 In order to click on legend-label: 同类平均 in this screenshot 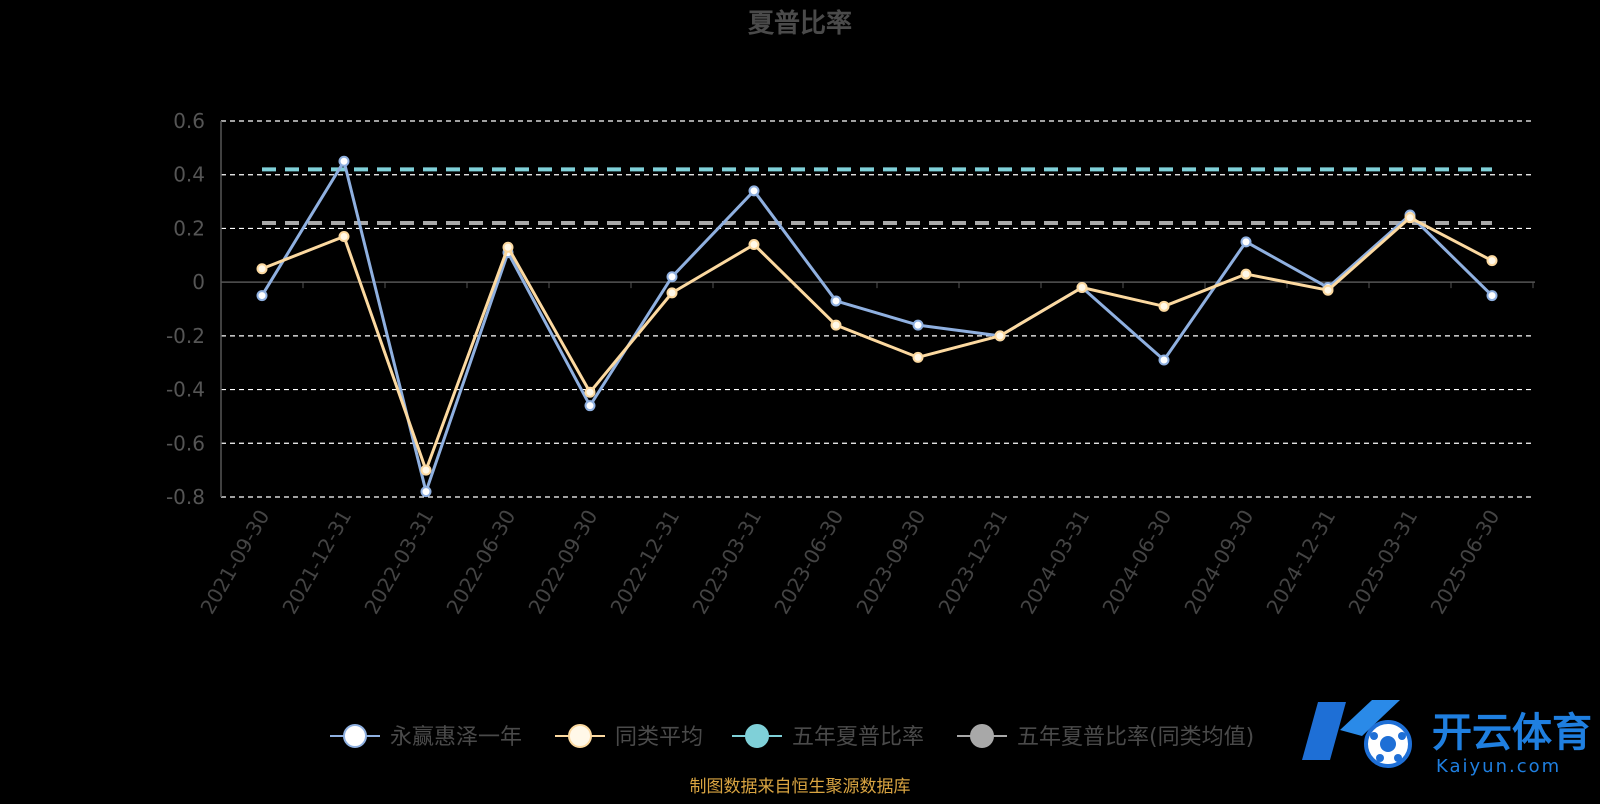, I will do `click(659, 737)`.